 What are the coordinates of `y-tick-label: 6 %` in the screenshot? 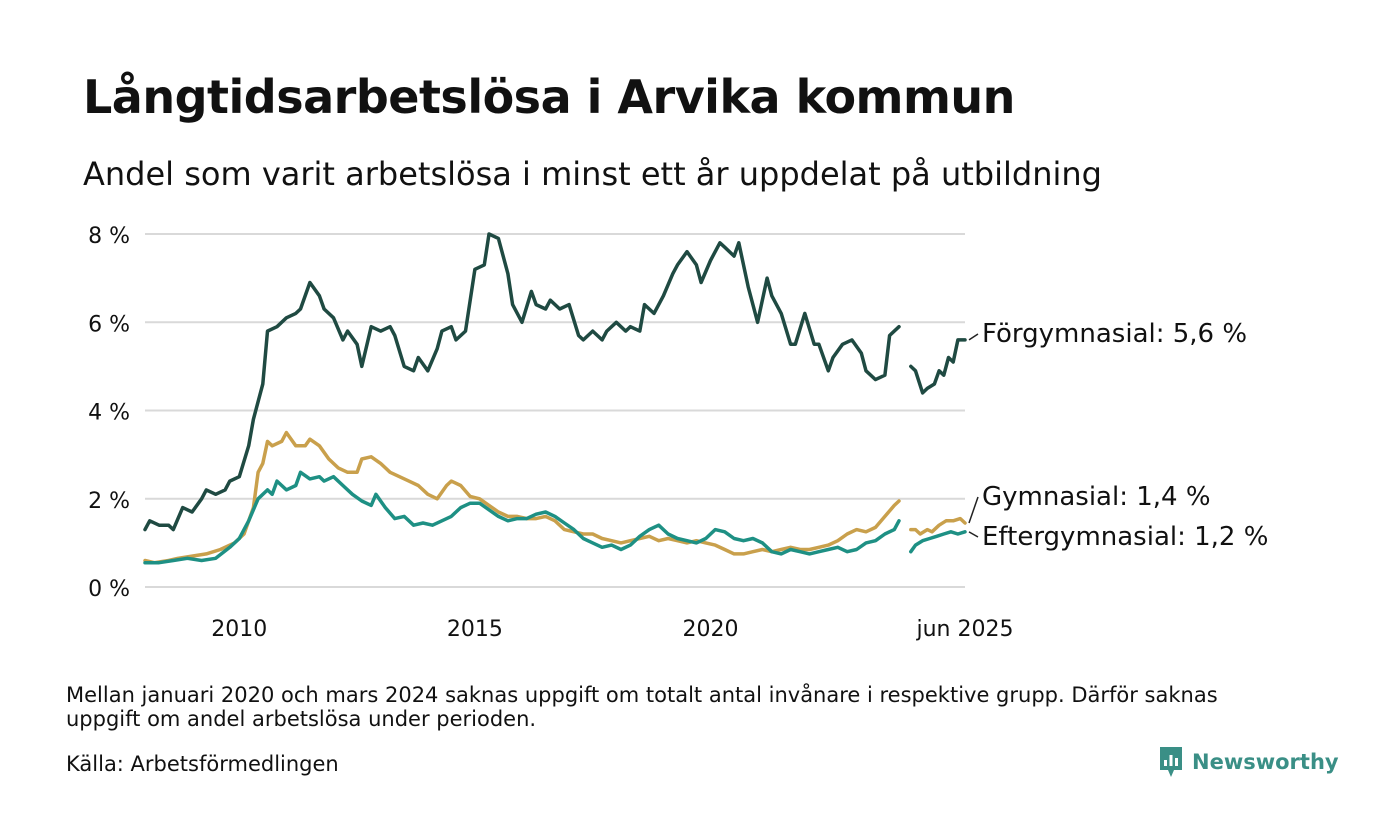 It's located at (109, 324).